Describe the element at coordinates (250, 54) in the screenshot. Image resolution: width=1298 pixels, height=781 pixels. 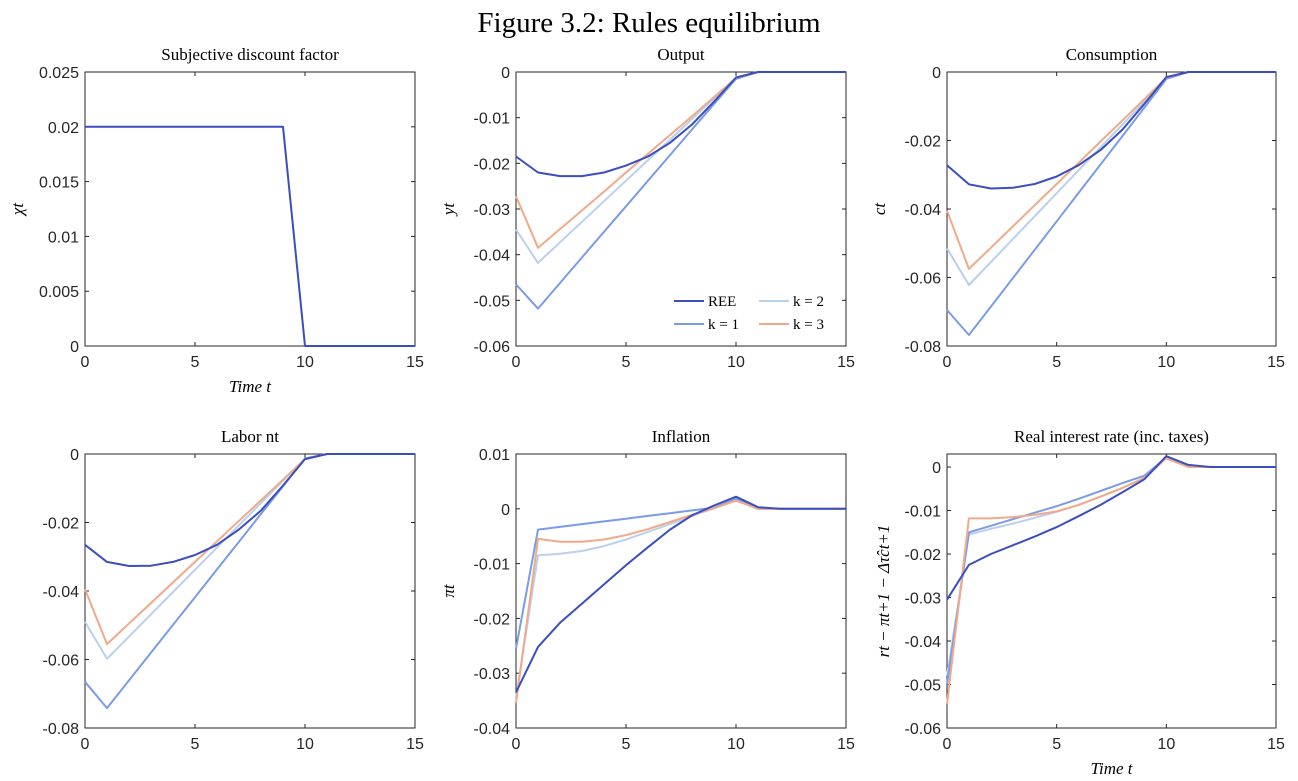
I see `panel-title: Subjective discount factor` at that location.